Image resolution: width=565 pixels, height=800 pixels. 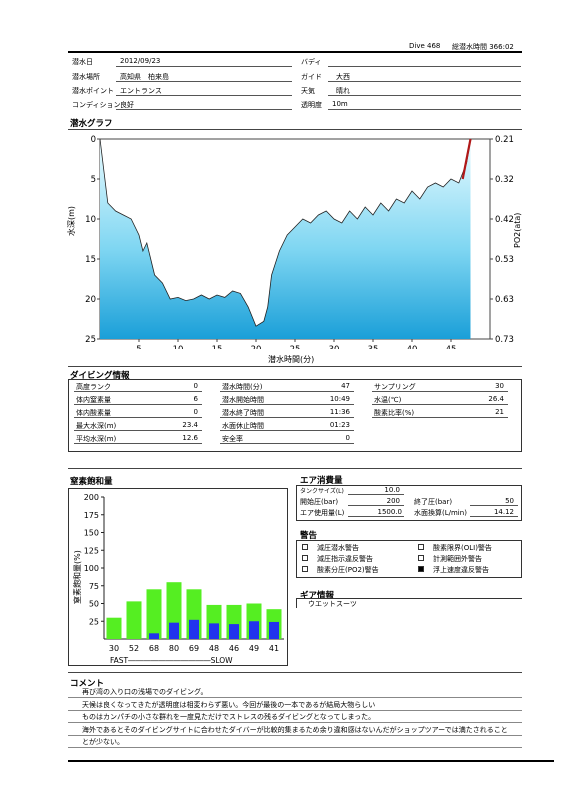 What do you see at coordinates (295, 347) in the screenshot?
I see `x-tick-label: 25` at bounding box center [295, 347].